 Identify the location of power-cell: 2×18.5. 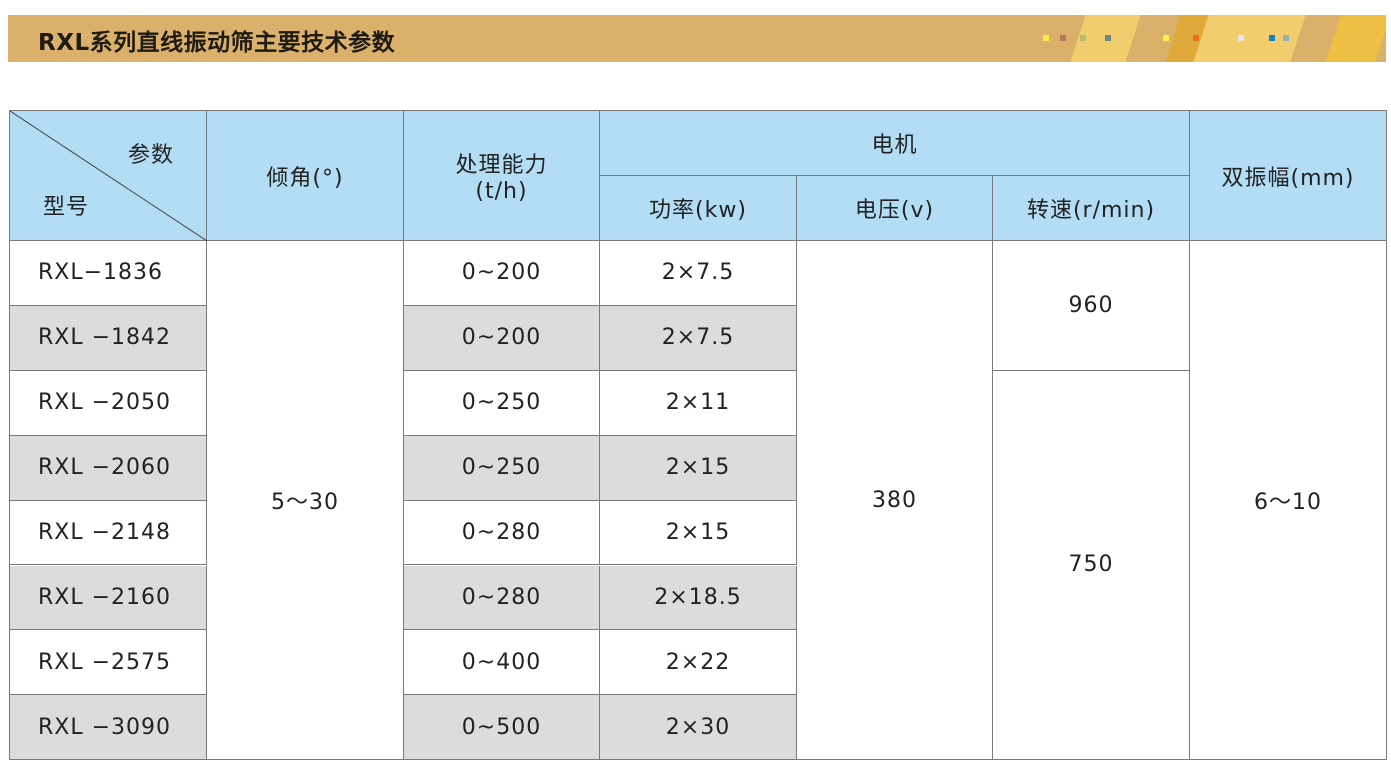
(698, 598).